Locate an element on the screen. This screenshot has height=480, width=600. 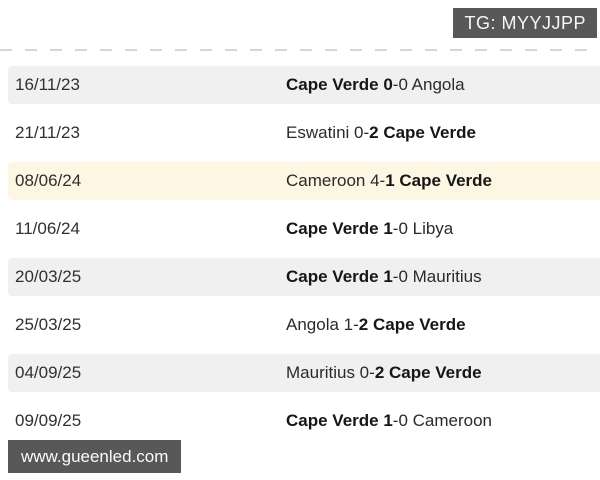
match-row: 25/03/25 Angola 1-2 Cape Verde is located at coordinates (304, 325).